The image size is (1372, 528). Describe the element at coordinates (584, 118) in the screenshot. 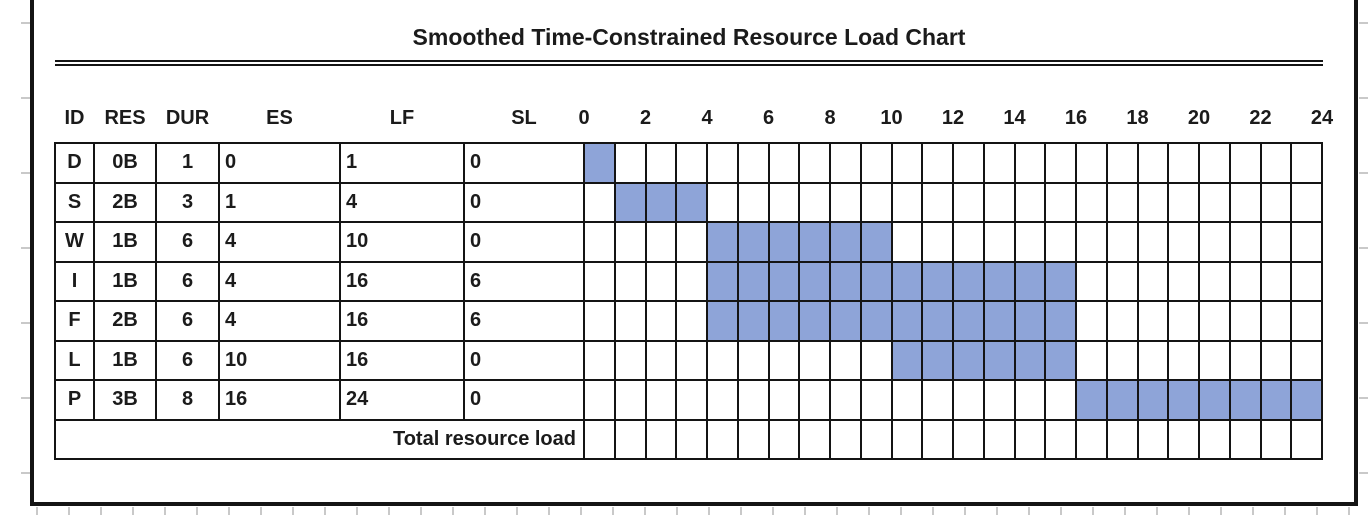

I see `axis-tick-label: 0` at that location.